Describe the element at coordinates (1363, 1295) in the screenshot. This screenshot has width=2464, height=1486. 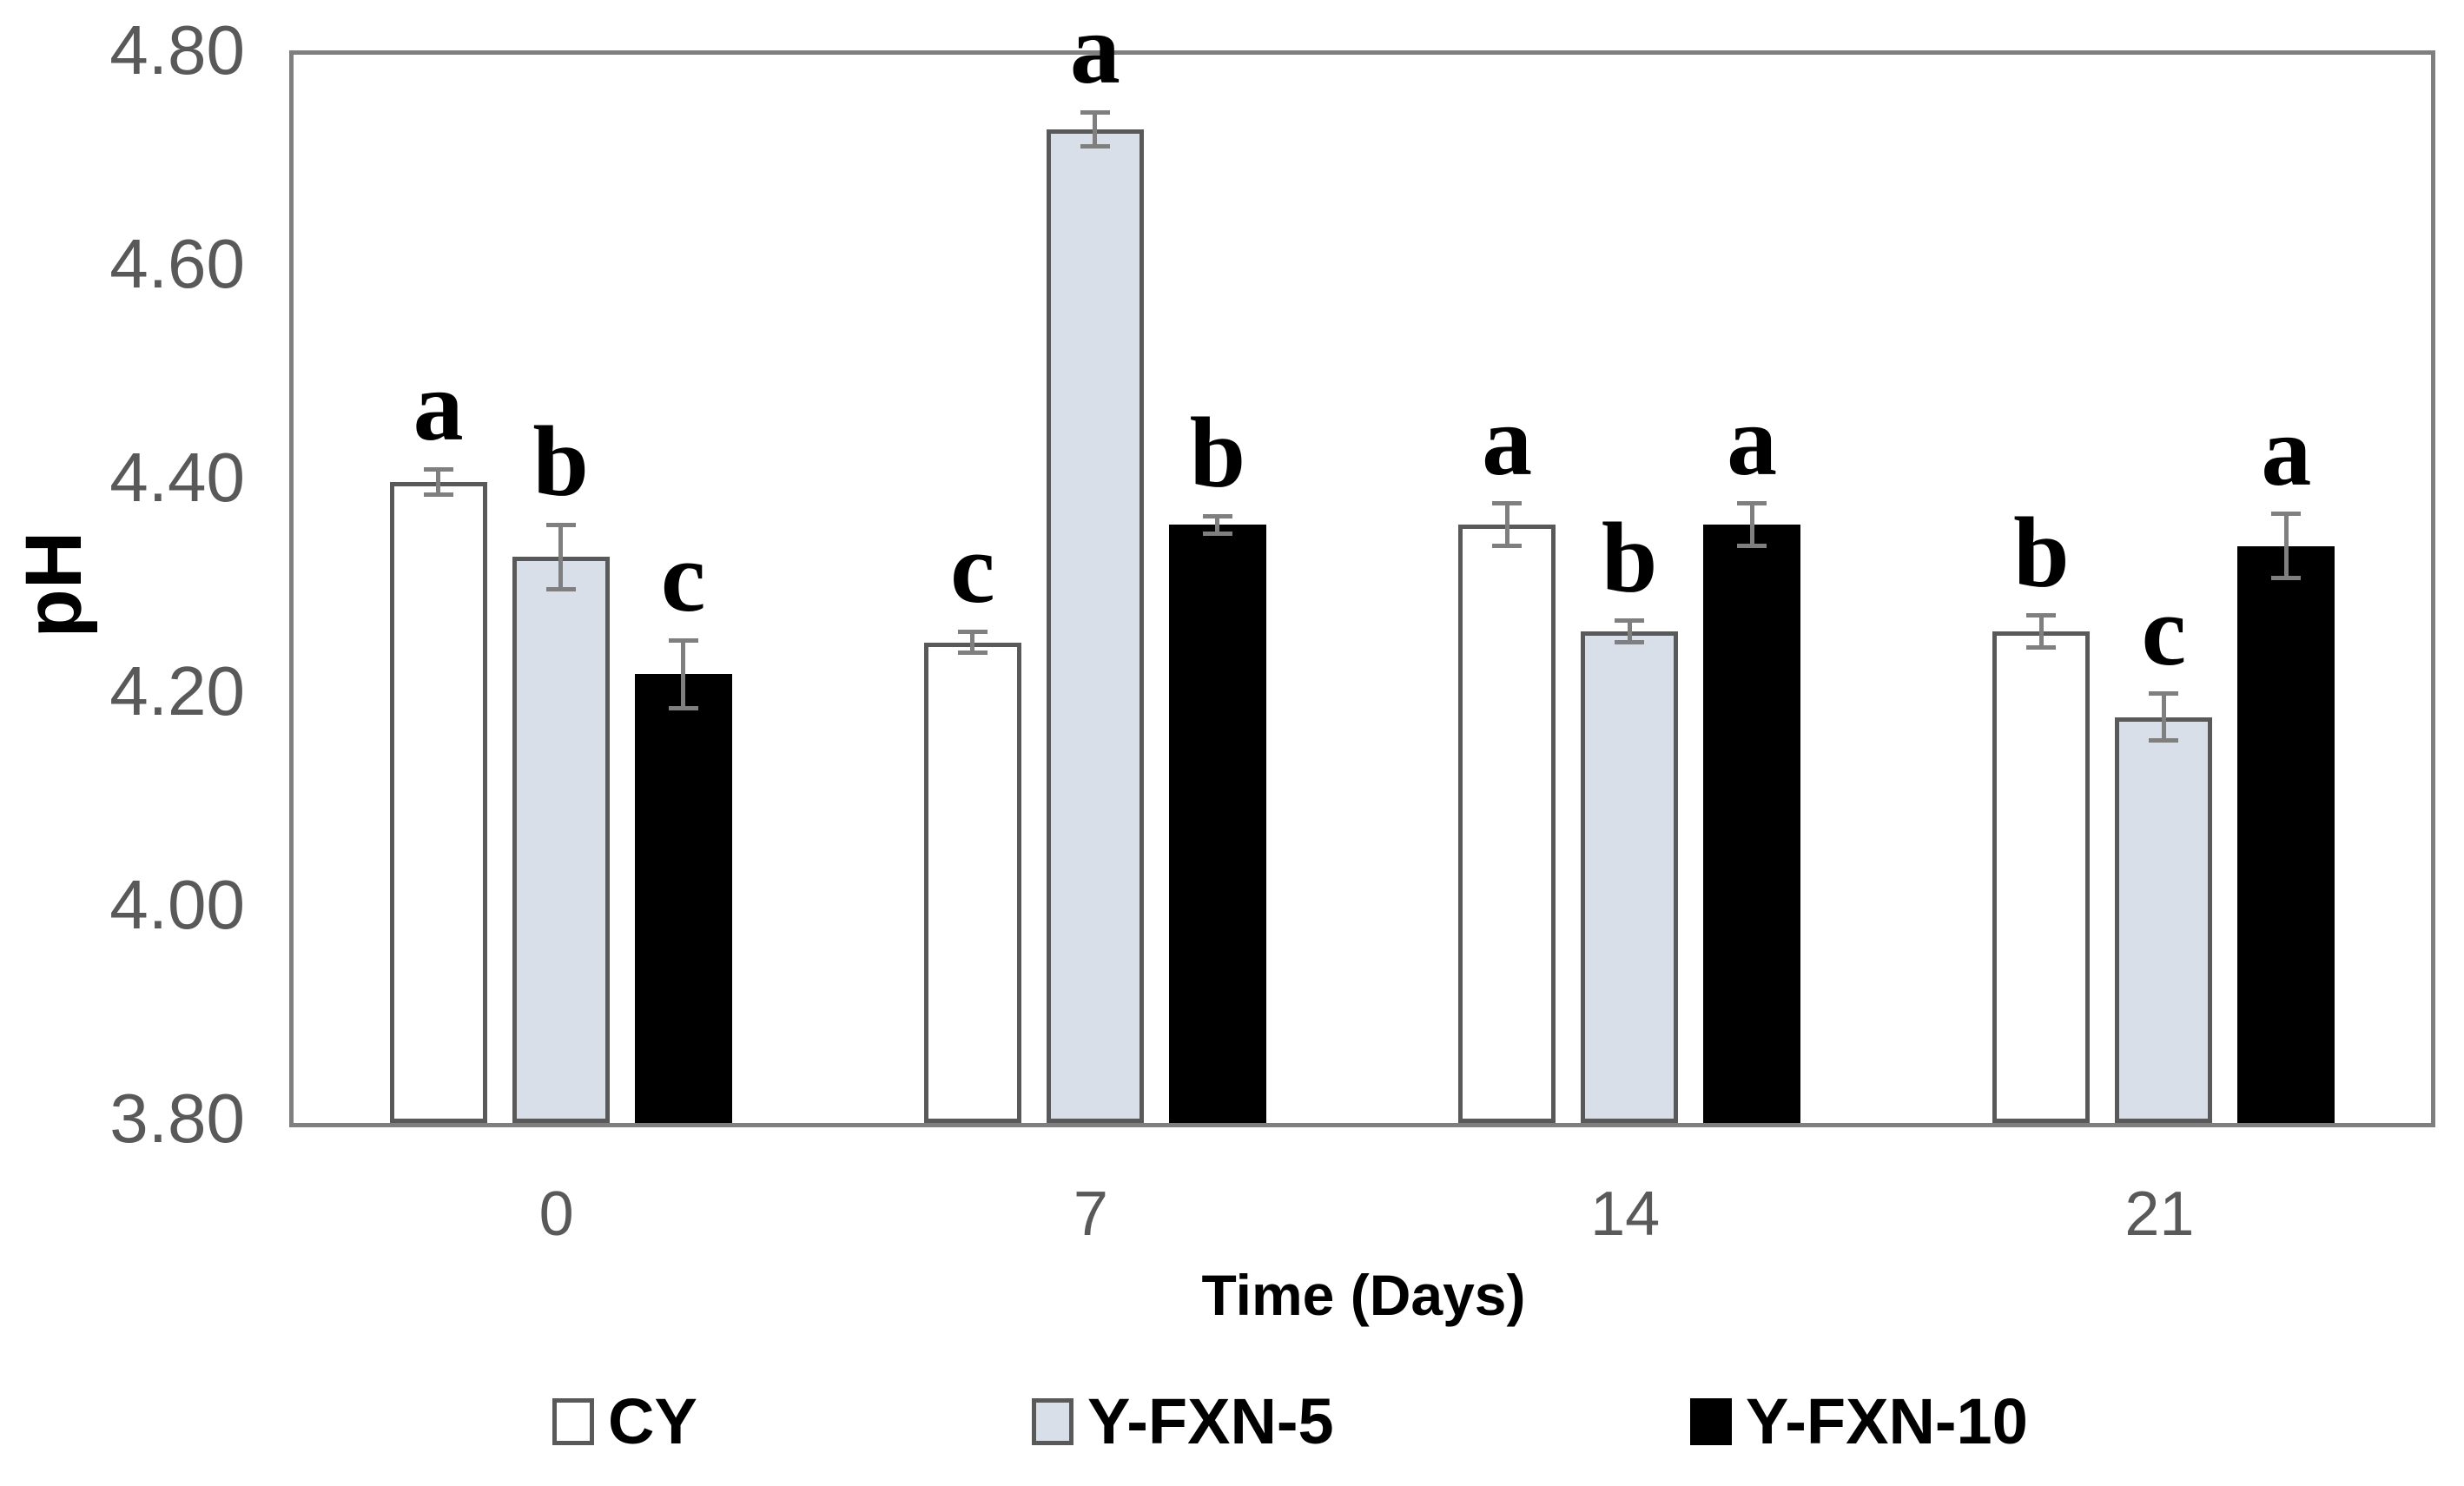
I see `x-axis-title: Time (Days)` at that location.